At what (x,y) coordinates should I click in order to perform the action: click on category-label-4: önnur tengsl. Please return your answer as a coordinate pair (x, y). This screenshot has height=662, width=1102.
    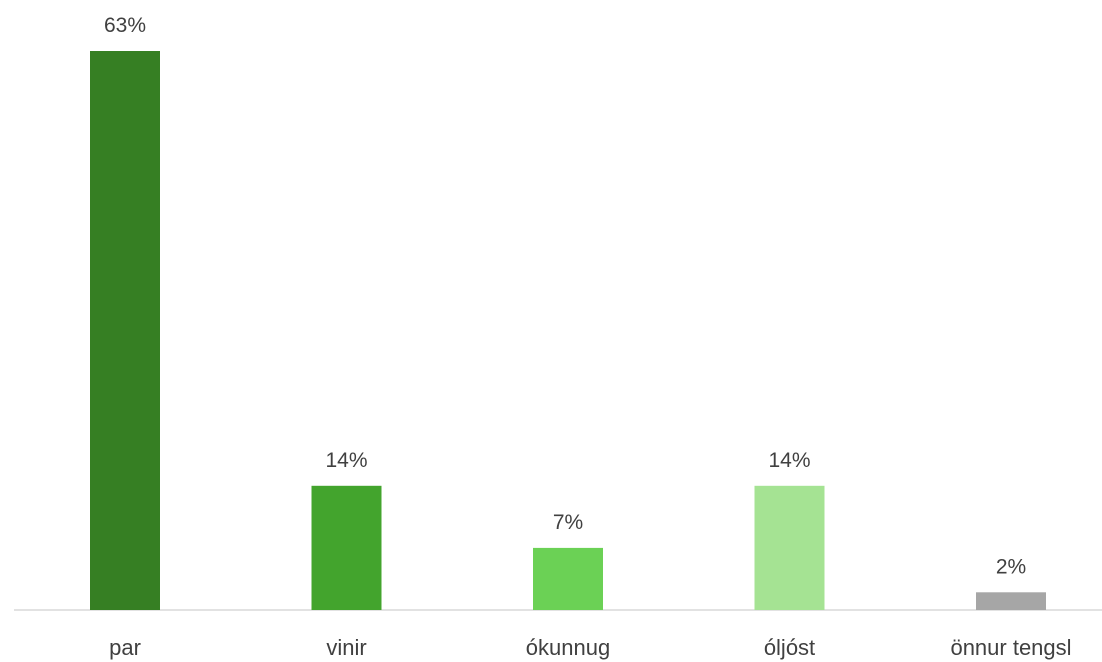
    Looking at the image, I should click on (1010, 647).